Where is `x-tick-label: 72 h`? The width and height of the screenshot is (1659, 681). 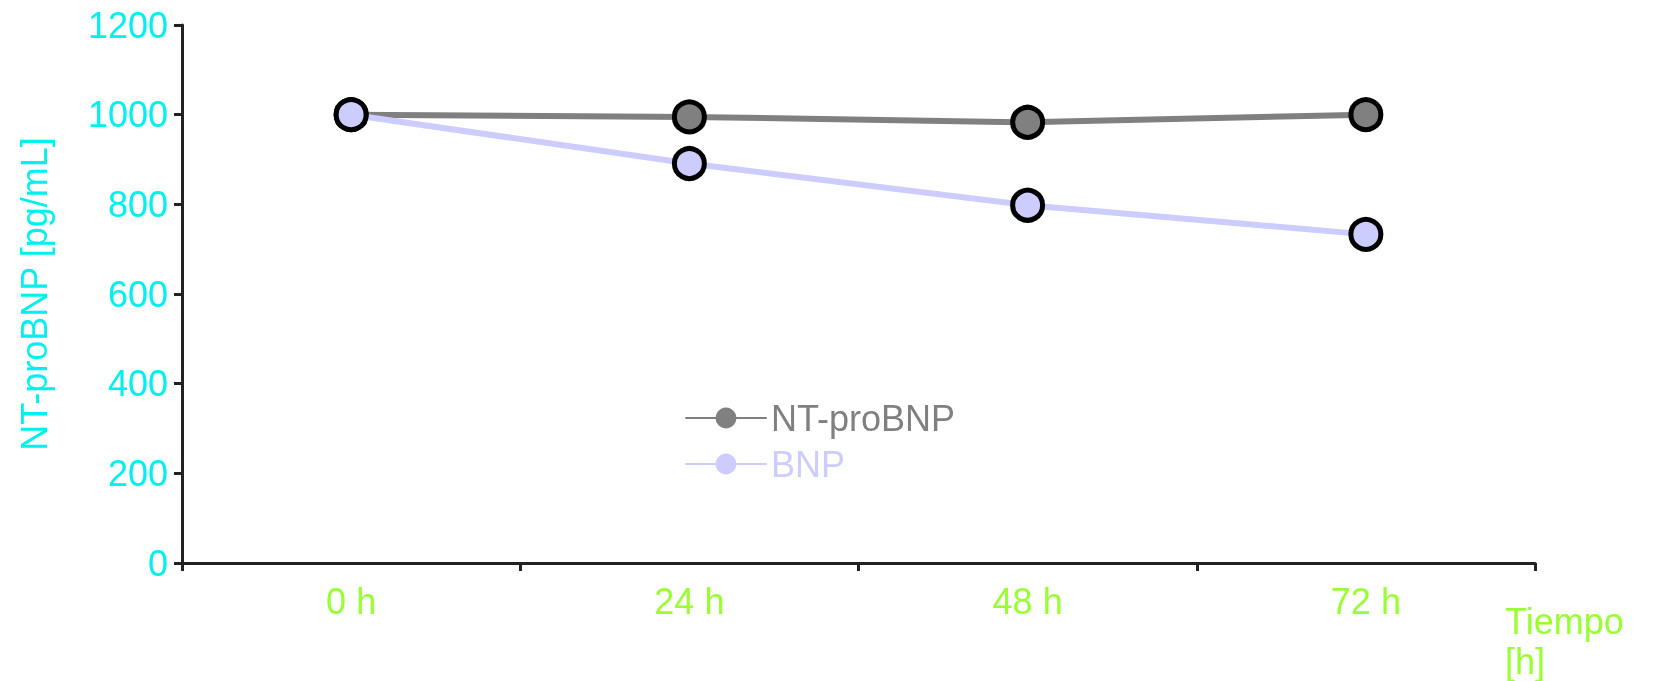 x-tick-label: 72 h is located at coordinates (1365, 601).